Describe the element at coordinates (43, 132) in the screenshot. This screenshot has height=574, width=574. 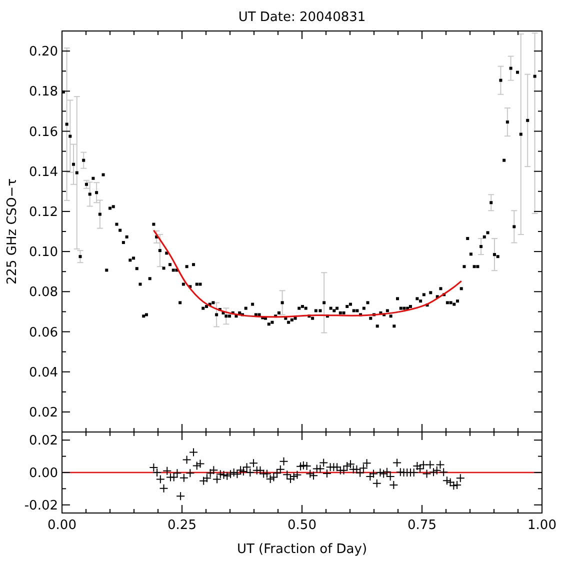
I see `y-tick-label: 0.16` at that location.